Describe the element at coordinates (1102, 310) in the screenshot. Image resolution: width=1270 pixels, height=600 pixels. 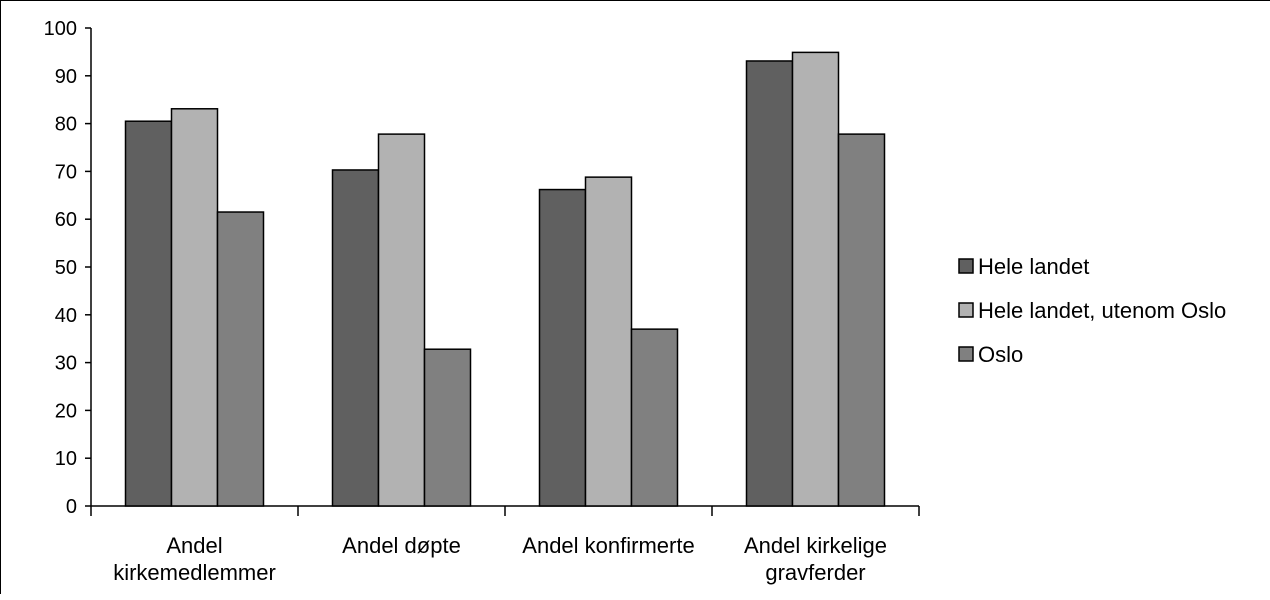
I see `legend-label: Hele landet, utenom Oslo` at that location.